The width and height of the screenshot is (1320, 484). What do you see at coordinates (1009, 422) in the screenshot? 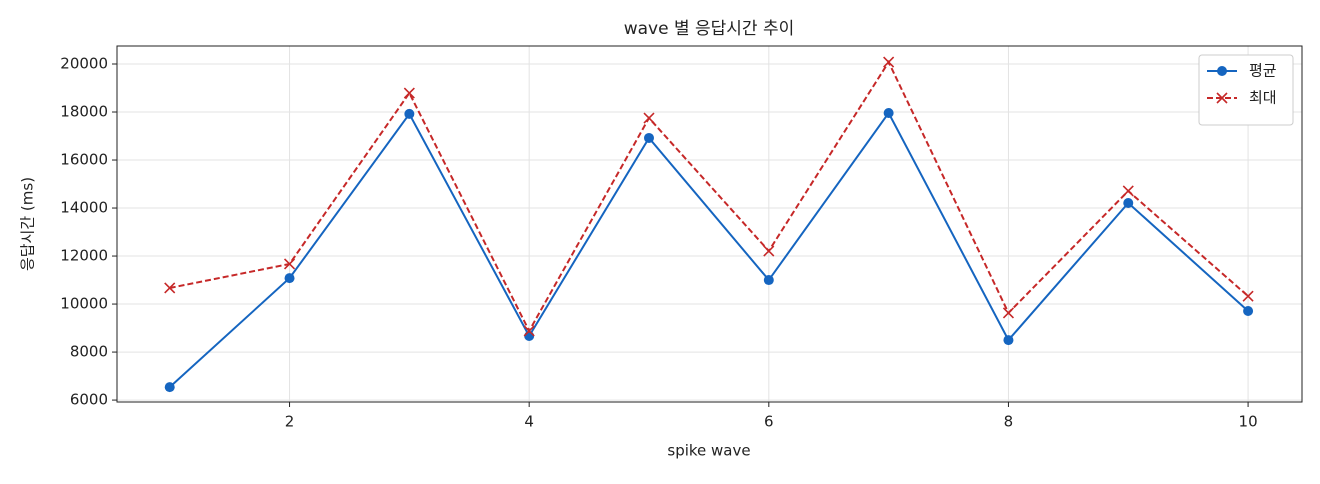
I see `x-tick-label: 8` at bounding box center [1009, 422].